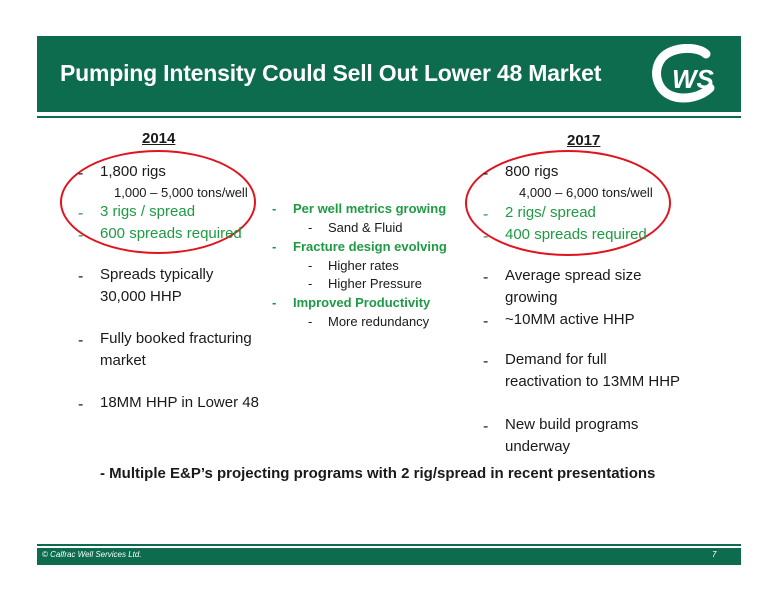 This screenshot has width=776, height=600. I want to click on footer-bar, so click(389, 556).